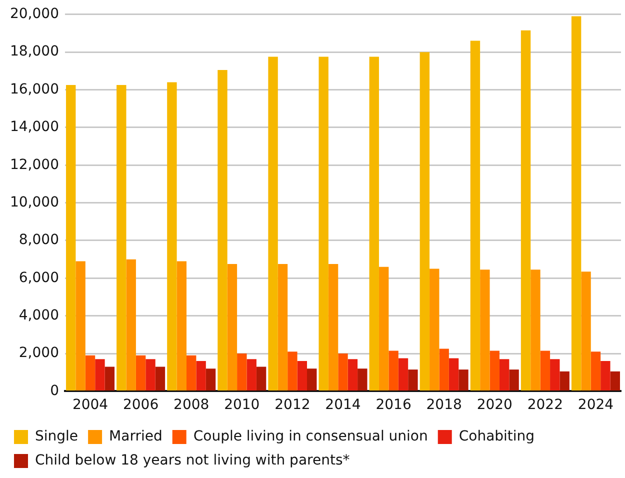  I want to click on x-tick-label: 2012, so click(292, 405).